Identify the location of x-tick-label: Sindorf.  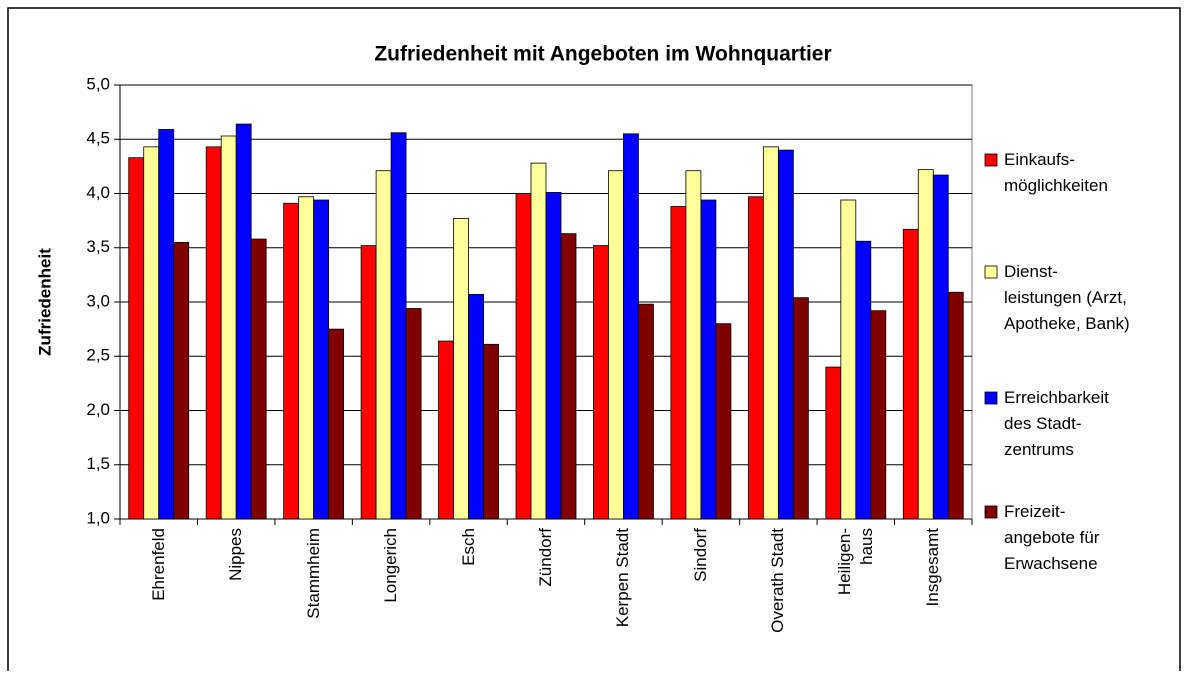
(700, 555).